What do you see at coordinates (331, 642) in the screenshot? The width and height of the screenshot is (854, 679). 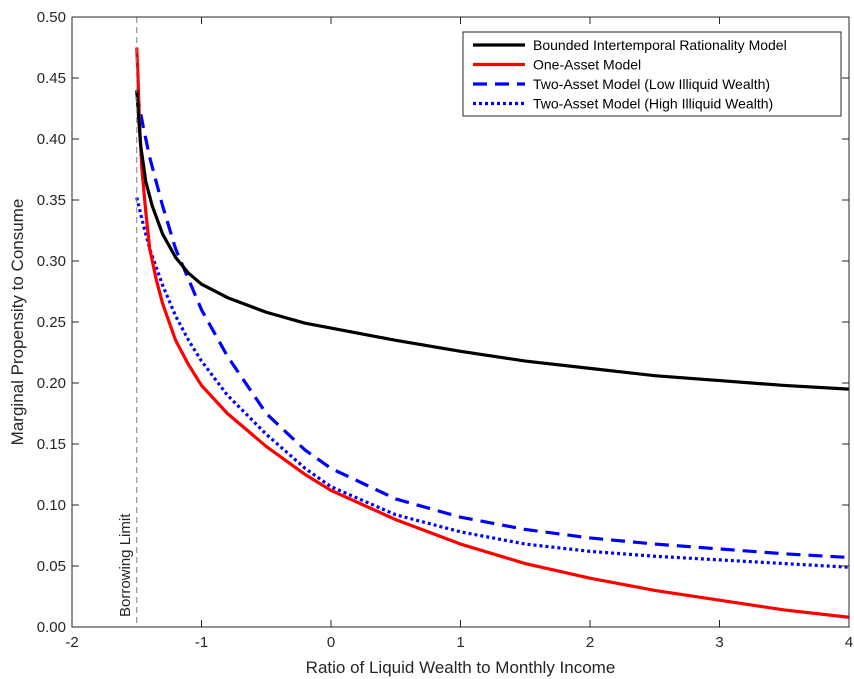 I see `x-tick-label: 0` at bounding box center [331, 642].